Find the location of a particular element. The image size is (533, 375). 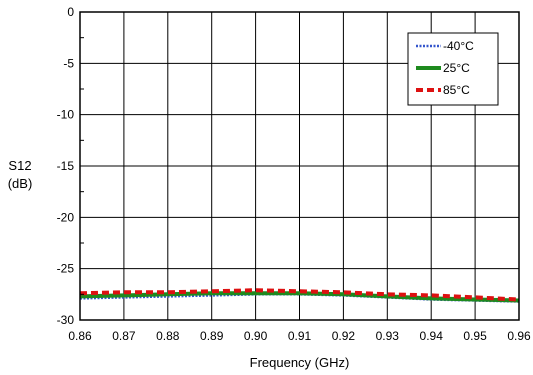

legend: -40°C 25°C 85°C is located at coordinates (453, 69).